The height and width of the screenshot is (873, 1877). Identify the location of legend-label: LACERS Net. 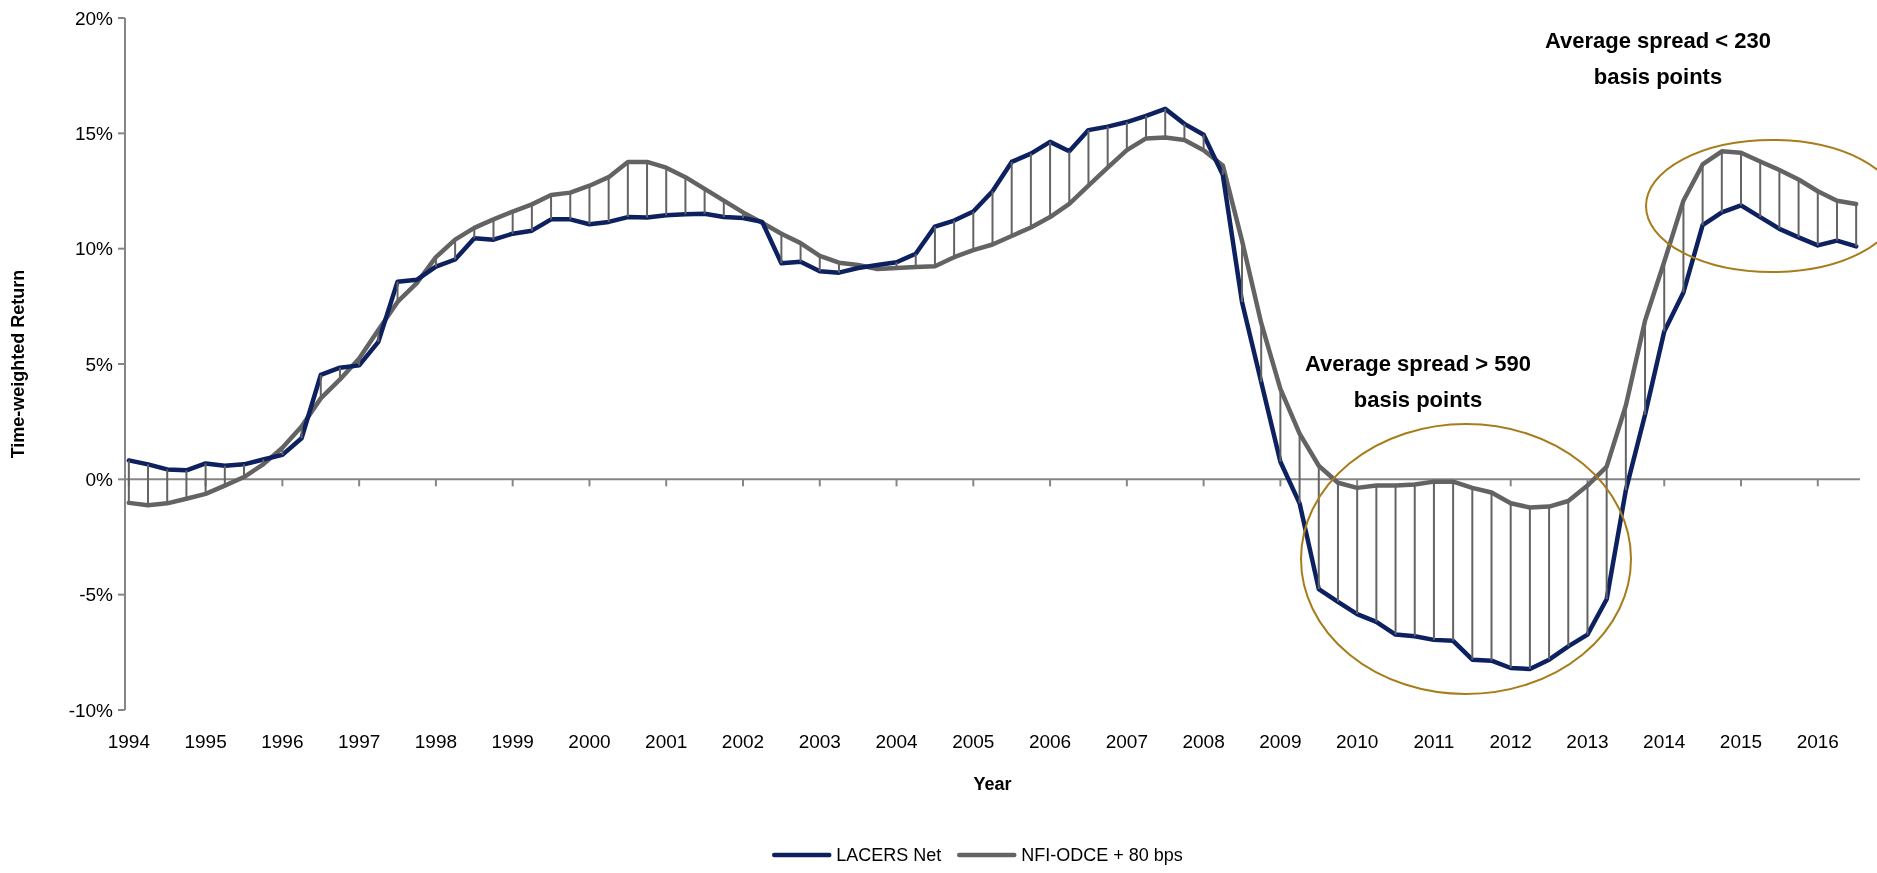
(889, 855).